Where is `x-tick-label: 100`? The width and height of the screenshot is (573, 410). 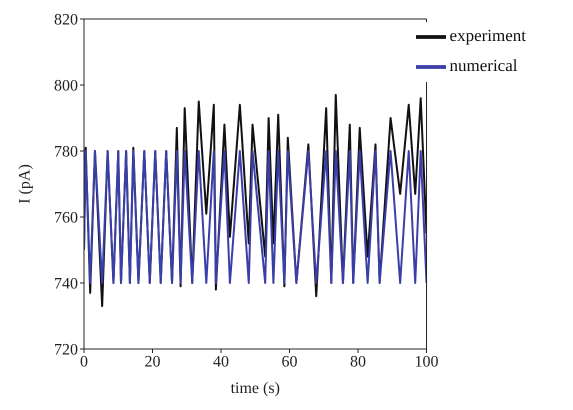 x-tick-label: 100 is located at coordinates (426, 361).